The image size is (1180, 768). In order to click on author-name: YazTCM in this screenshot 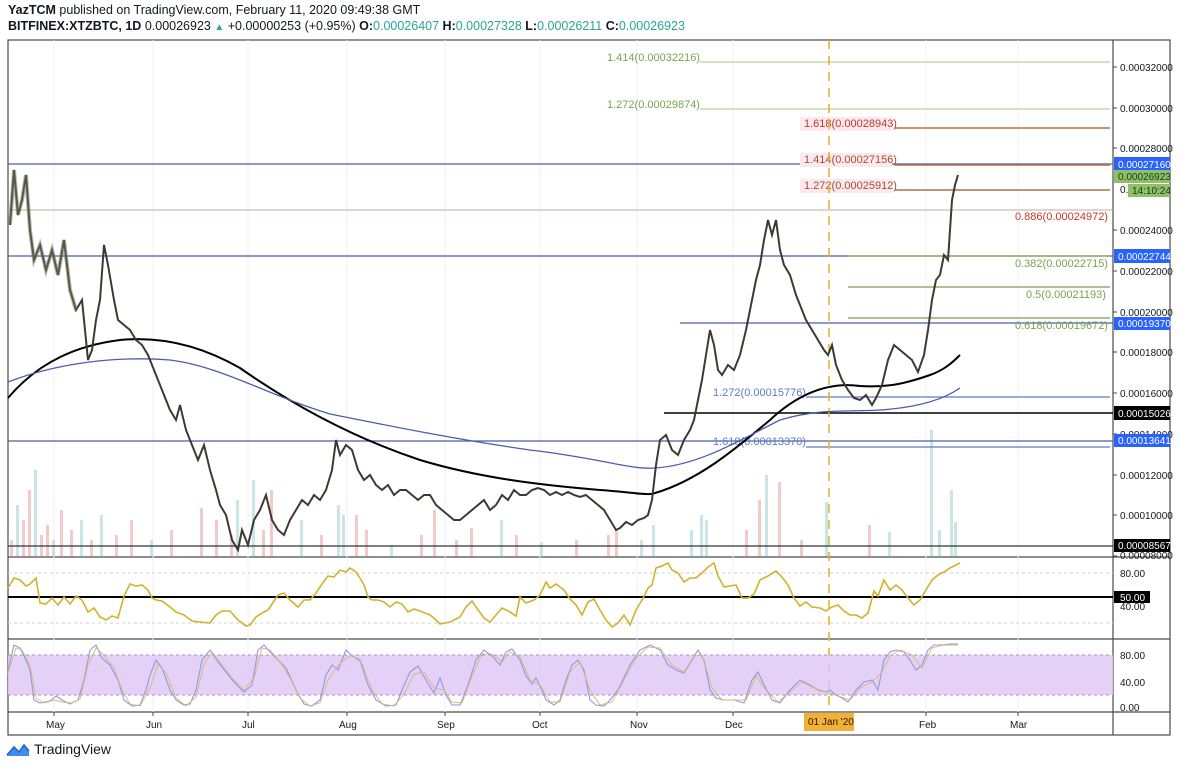, I will do `click(32, 10)`.